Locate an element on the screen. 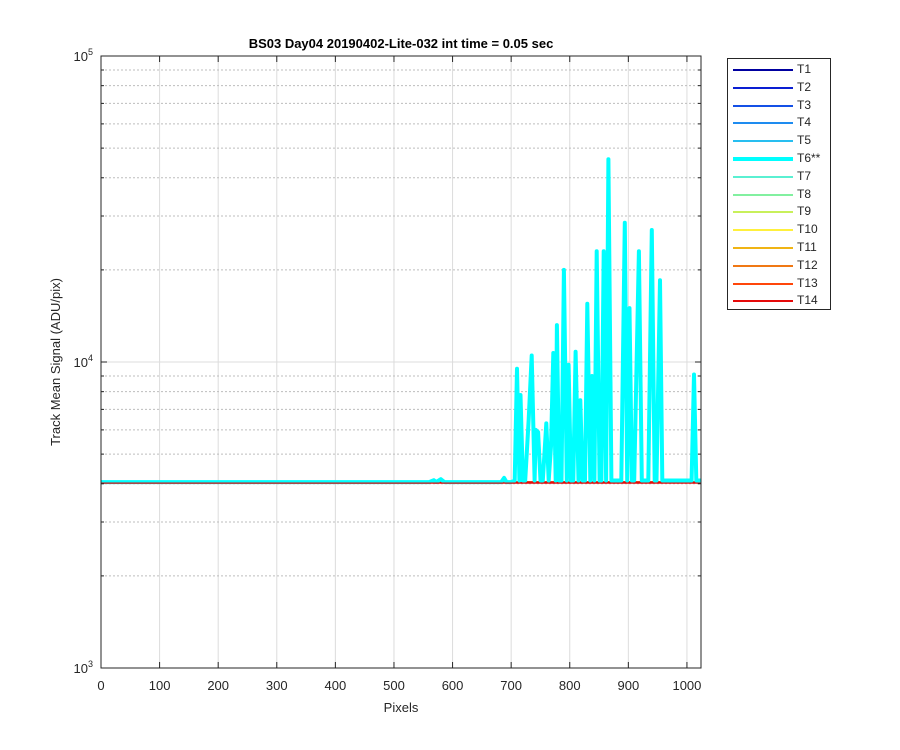 The width and height of the screenshot is (900, 750). legend-label: T6** is located at coordinates (809, 158).